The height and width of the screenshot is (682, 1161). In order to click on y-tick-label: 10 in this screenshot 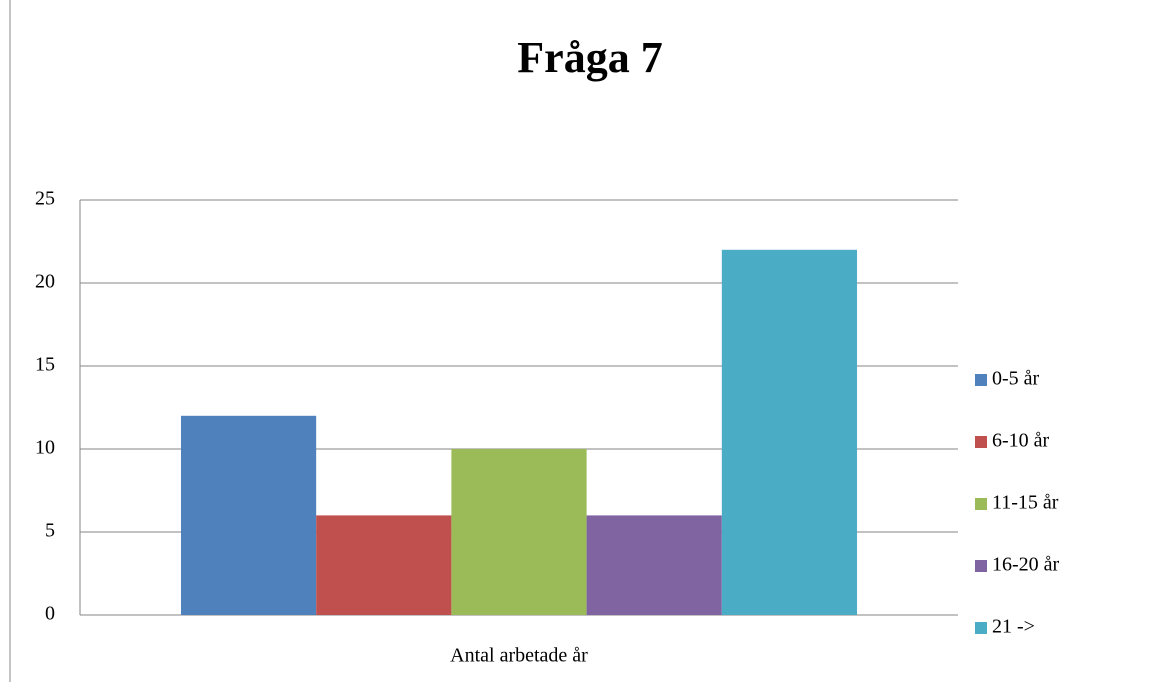, I will do `click(45, 448)`.